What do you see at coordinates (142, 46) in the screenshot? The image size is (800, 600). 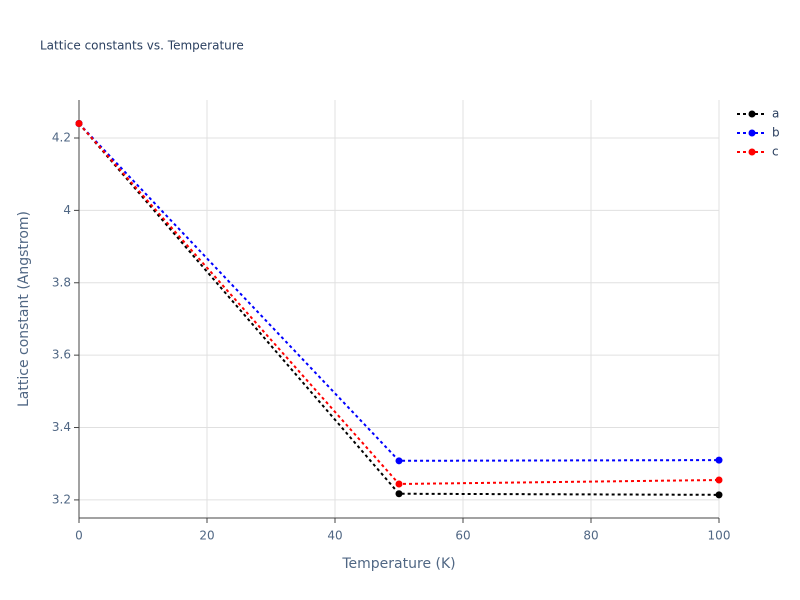 I see `chart-title: Lattice constants vs. Temperature` at bounding box center [142, 46].